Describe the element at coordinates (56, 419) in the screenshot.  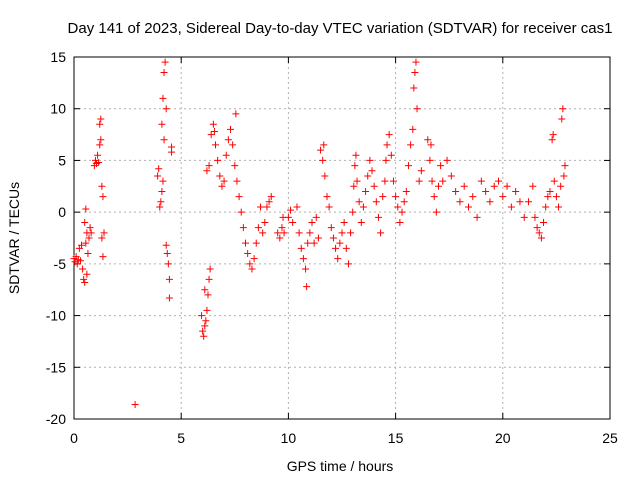
I see `y-tick-label: -20` at that location.